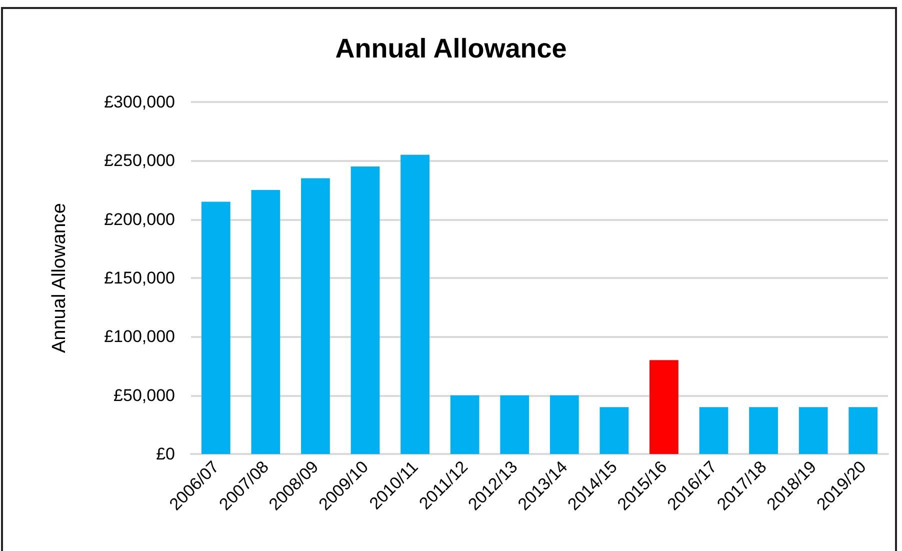 The width and height of the screenshot is (902, 551). What do you see at coordinates (144, 395) in the screenshot?
I see `y-tick-label: £50,000` at bounding box center [144, 395].